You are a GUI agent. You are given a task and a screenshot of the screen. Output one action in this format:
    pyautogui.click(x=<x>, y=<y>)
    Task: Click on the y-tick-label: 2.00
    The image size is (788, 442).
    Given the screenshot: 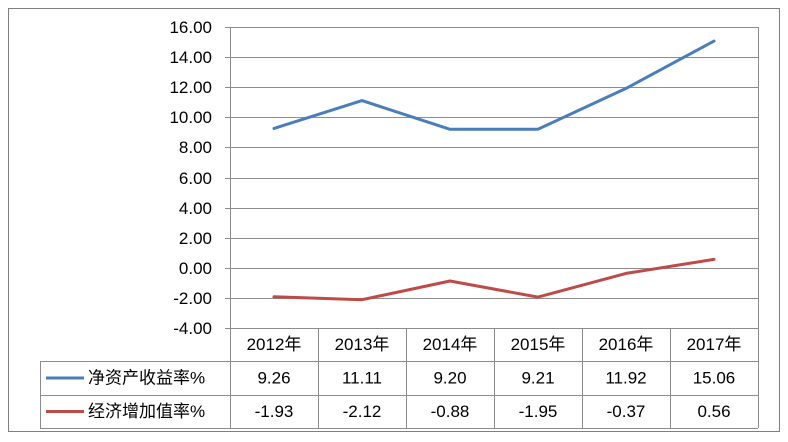 What is the action you would take?
    pyautogui.click(x=195, y=238)
    